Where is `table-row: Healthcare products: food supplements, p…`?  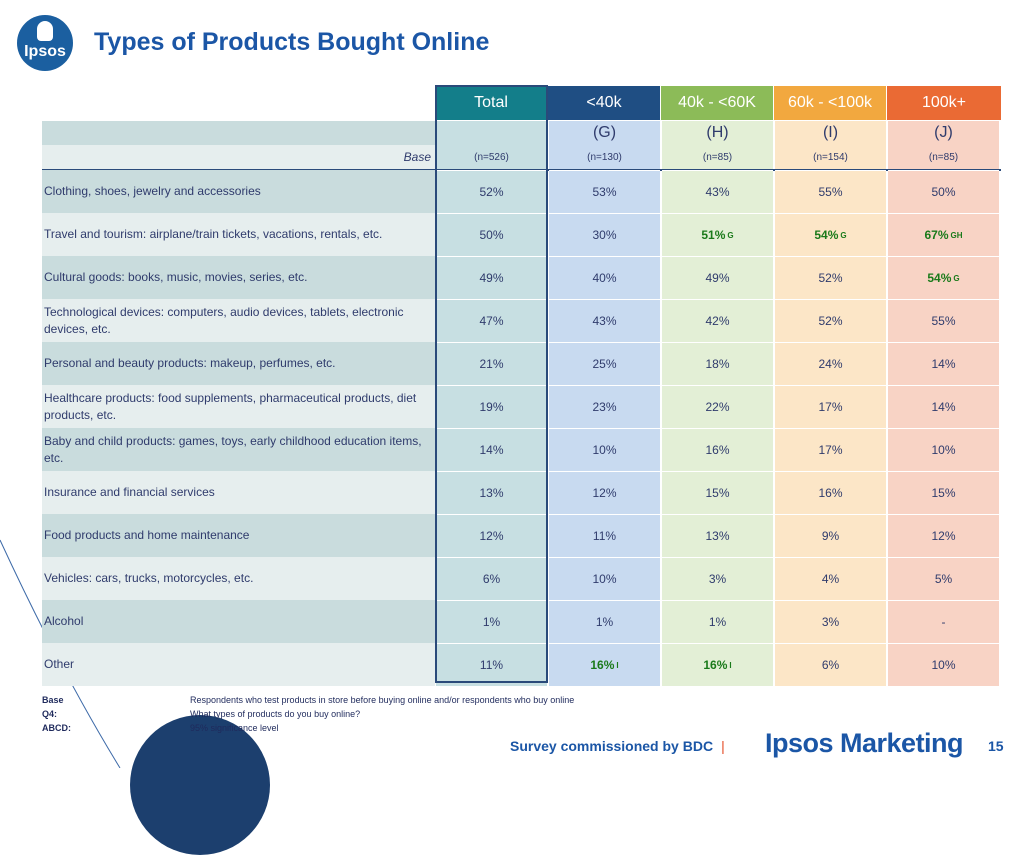
table-row: Healthcare products: food supplements, p… is located at coordinates (521, 406).